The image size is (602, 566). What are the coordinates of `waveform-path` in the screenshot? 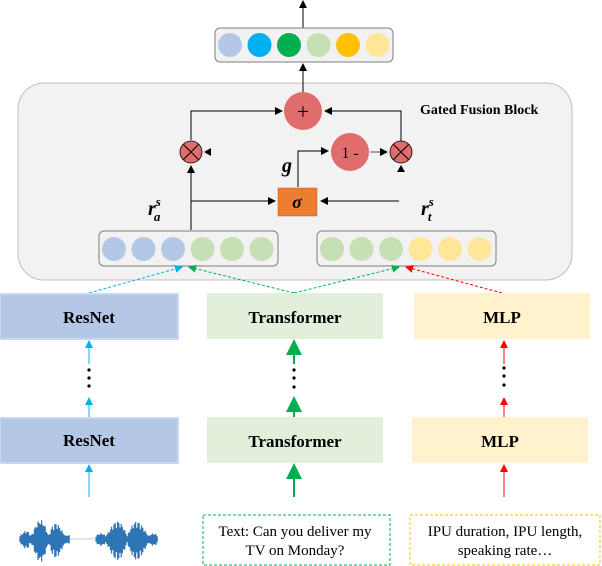 It's located at (88, 541).